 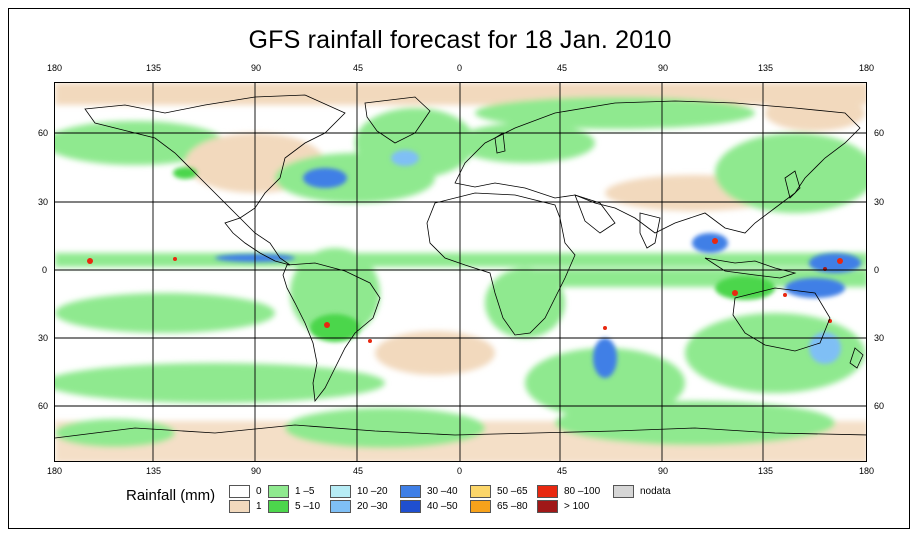 What do you see at coordinates (305, 491) in the screenshot?
I see `legend-label-2: 1 –5` at bounding box center [305, 491].